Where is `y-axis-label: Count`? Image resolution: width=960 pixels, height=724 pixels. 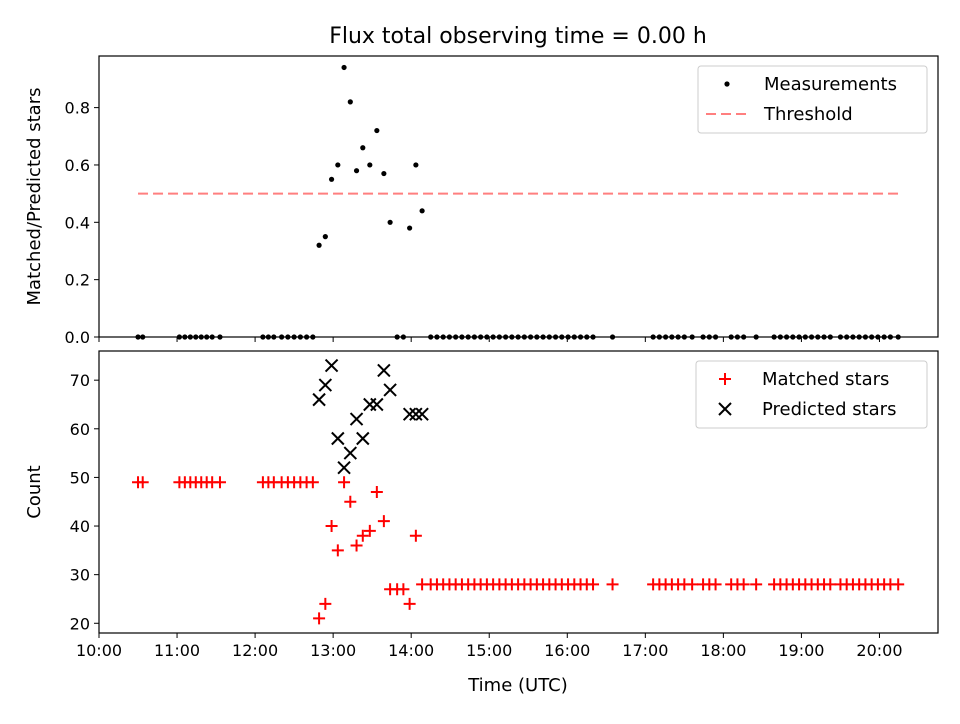
y-axis-label: Count is located at coordinates (34, 491).